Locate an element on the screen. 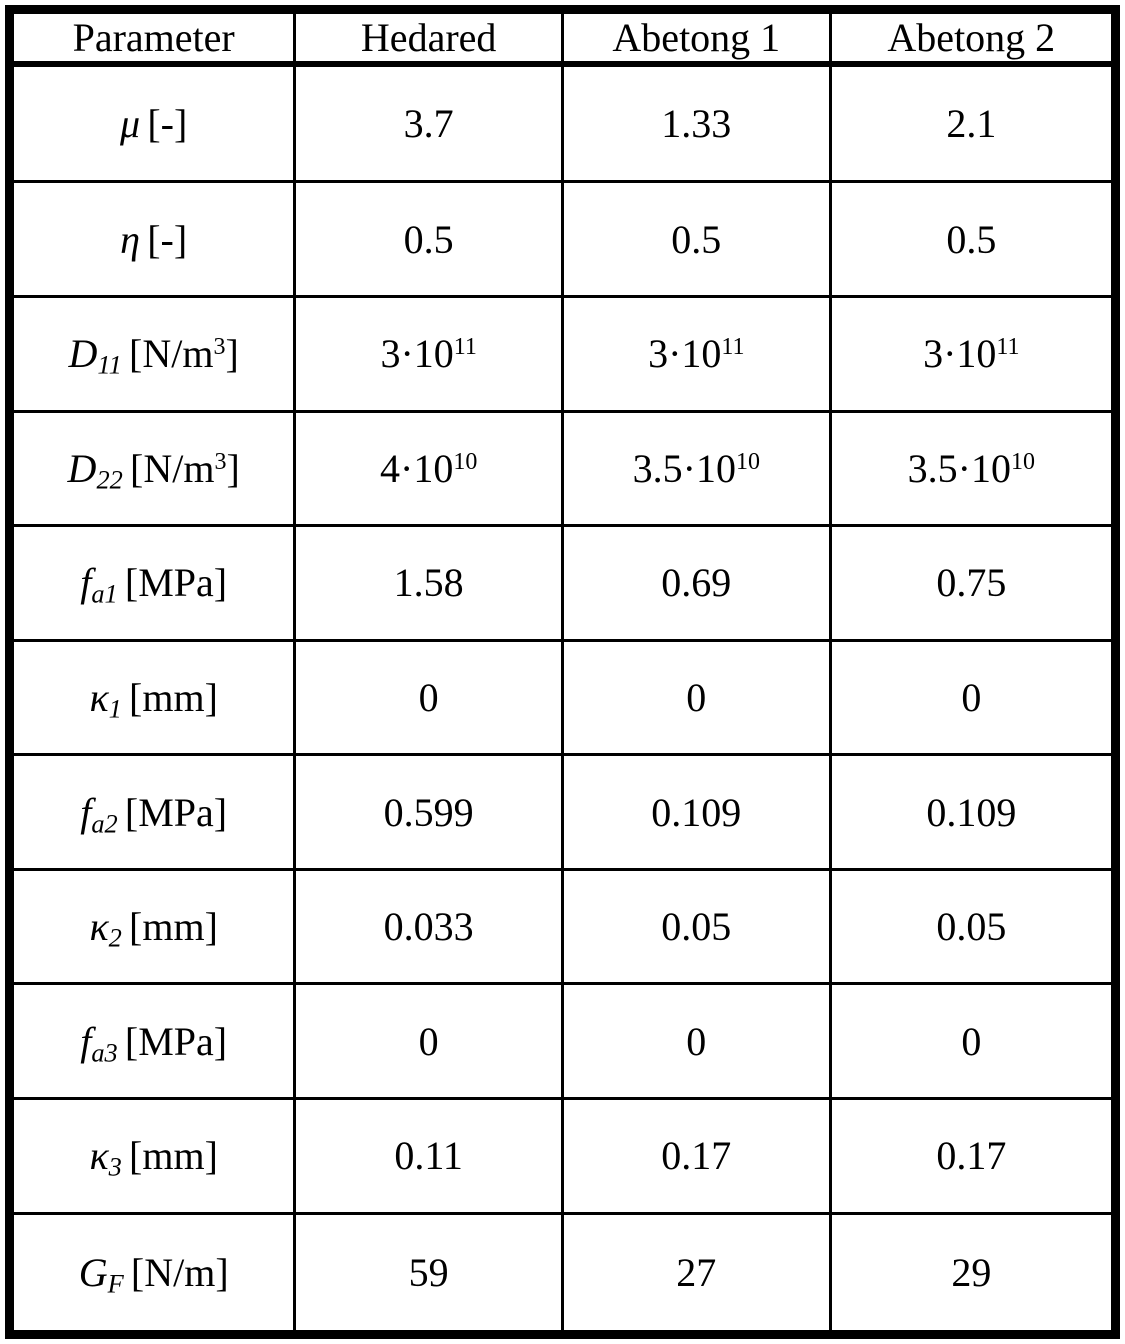 The image size is (1125, 1344). param-subscript: a2 is located at coordinates (104, 823).